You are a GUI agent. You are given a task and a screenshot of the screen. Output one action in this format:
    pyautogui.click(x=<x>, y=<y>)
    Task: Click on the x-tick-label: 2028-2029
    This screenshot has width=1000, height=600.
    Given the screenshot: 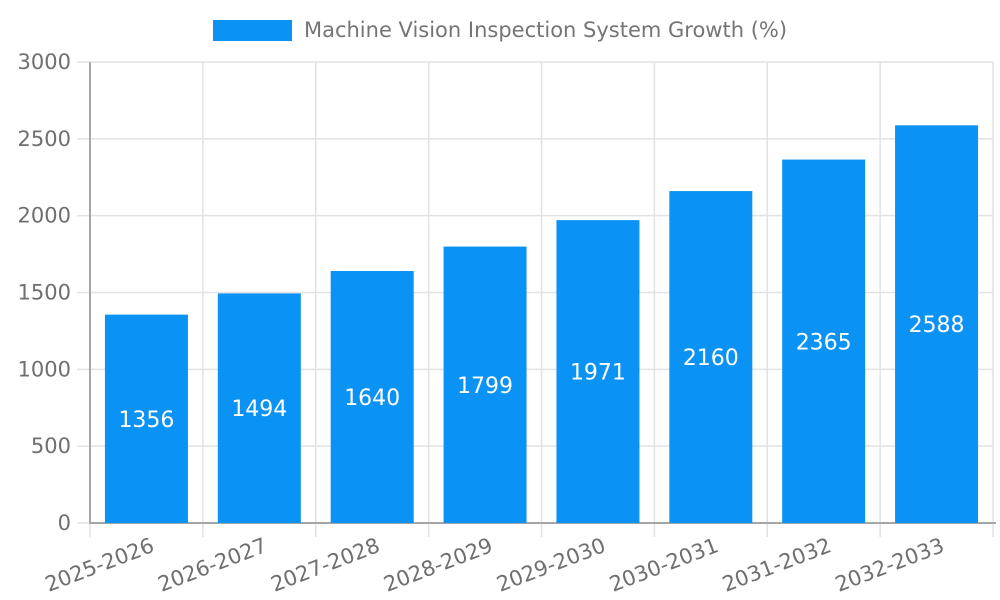 What is the action you would take?
    pyautogui.click(x=437, y=564)
    